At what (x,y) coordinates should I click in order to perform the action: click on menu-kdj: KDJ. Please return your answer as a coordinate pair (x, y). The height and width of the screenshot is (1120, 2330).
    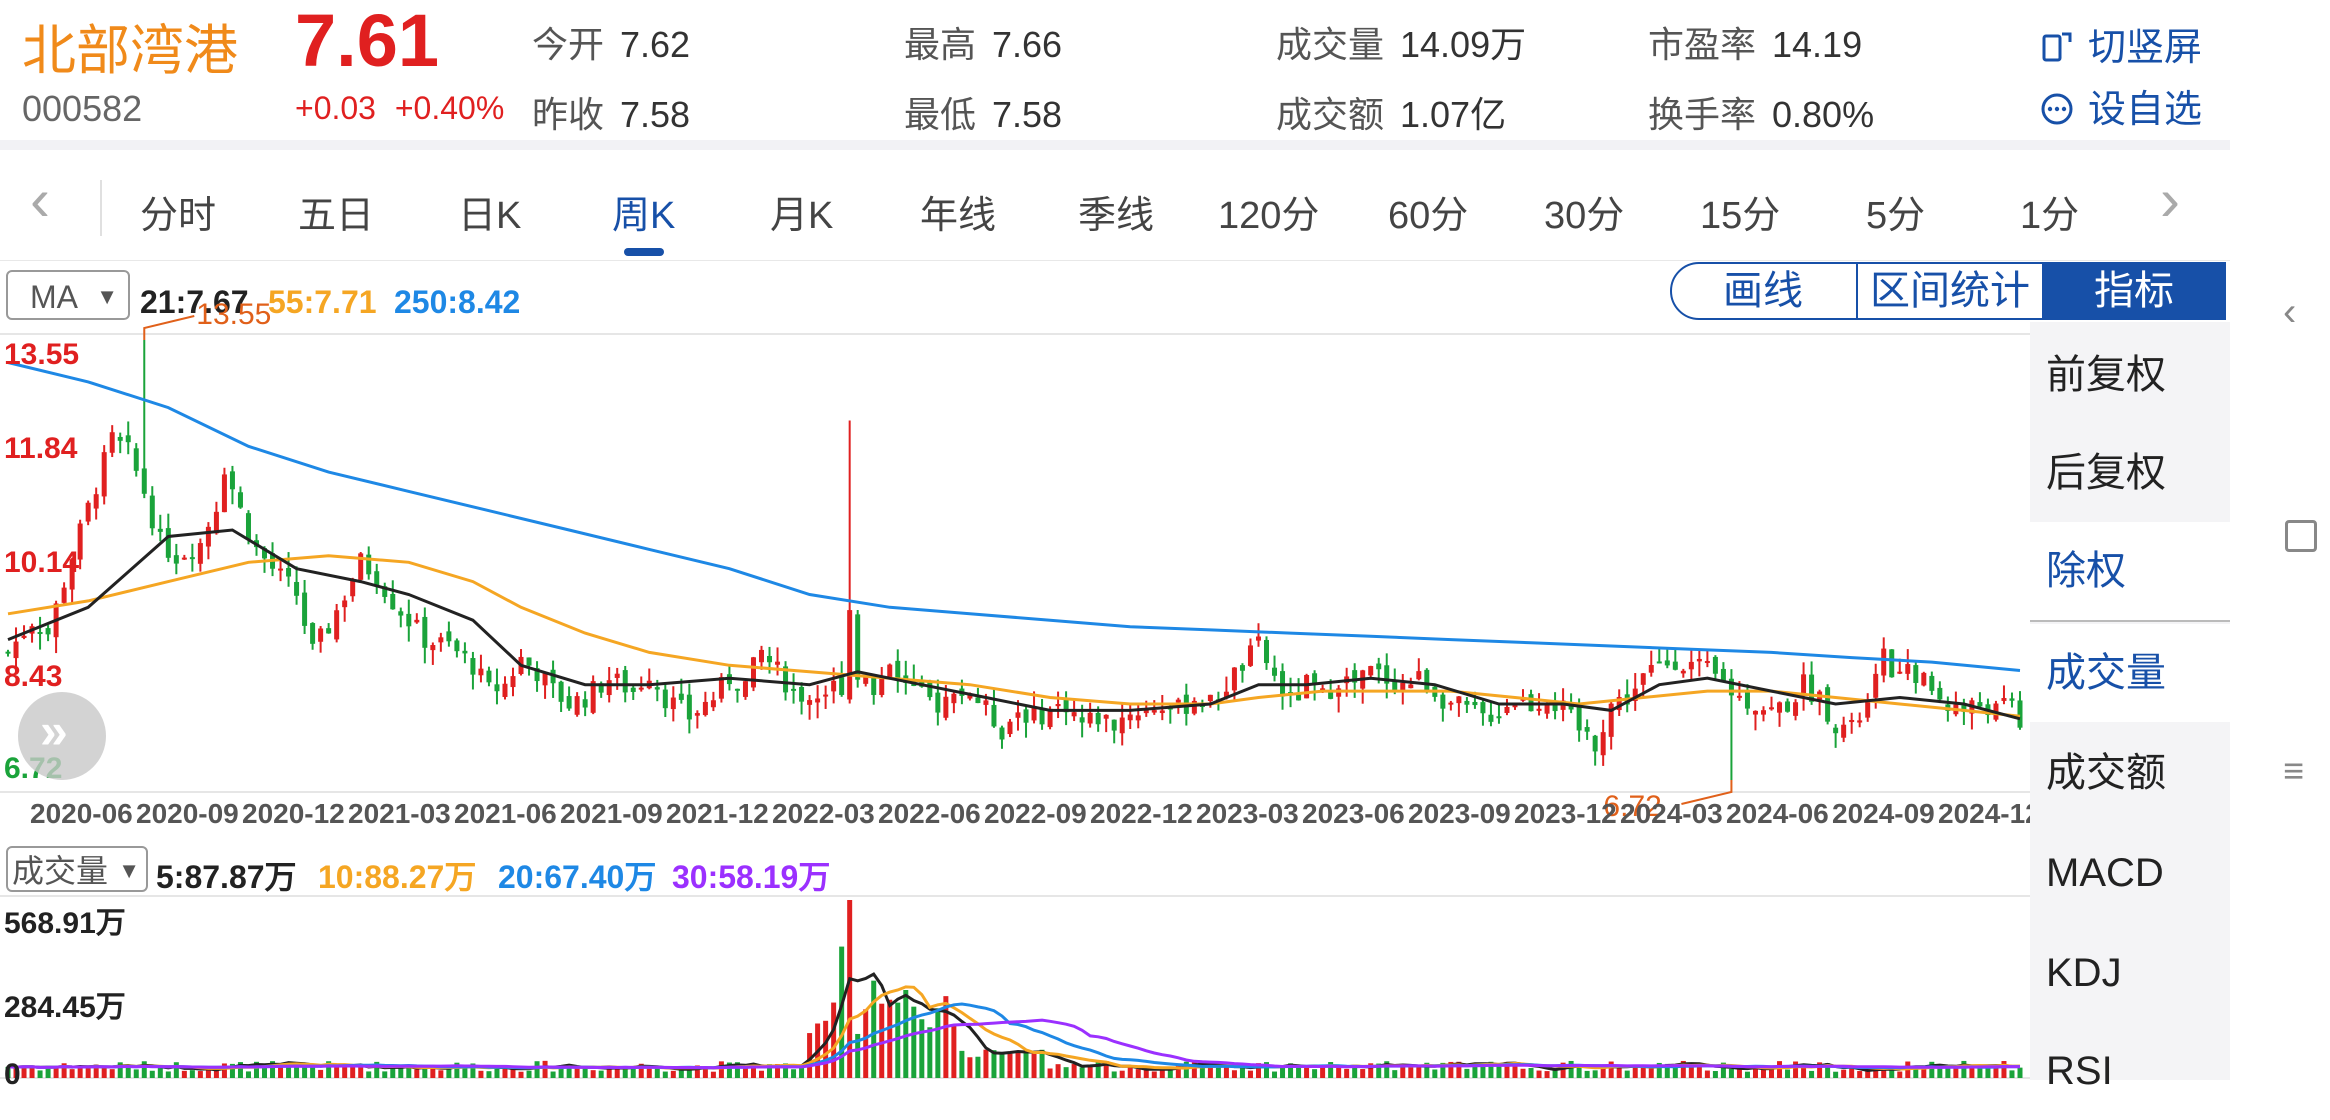
    Looking at the image, I should click on (2130, 973).